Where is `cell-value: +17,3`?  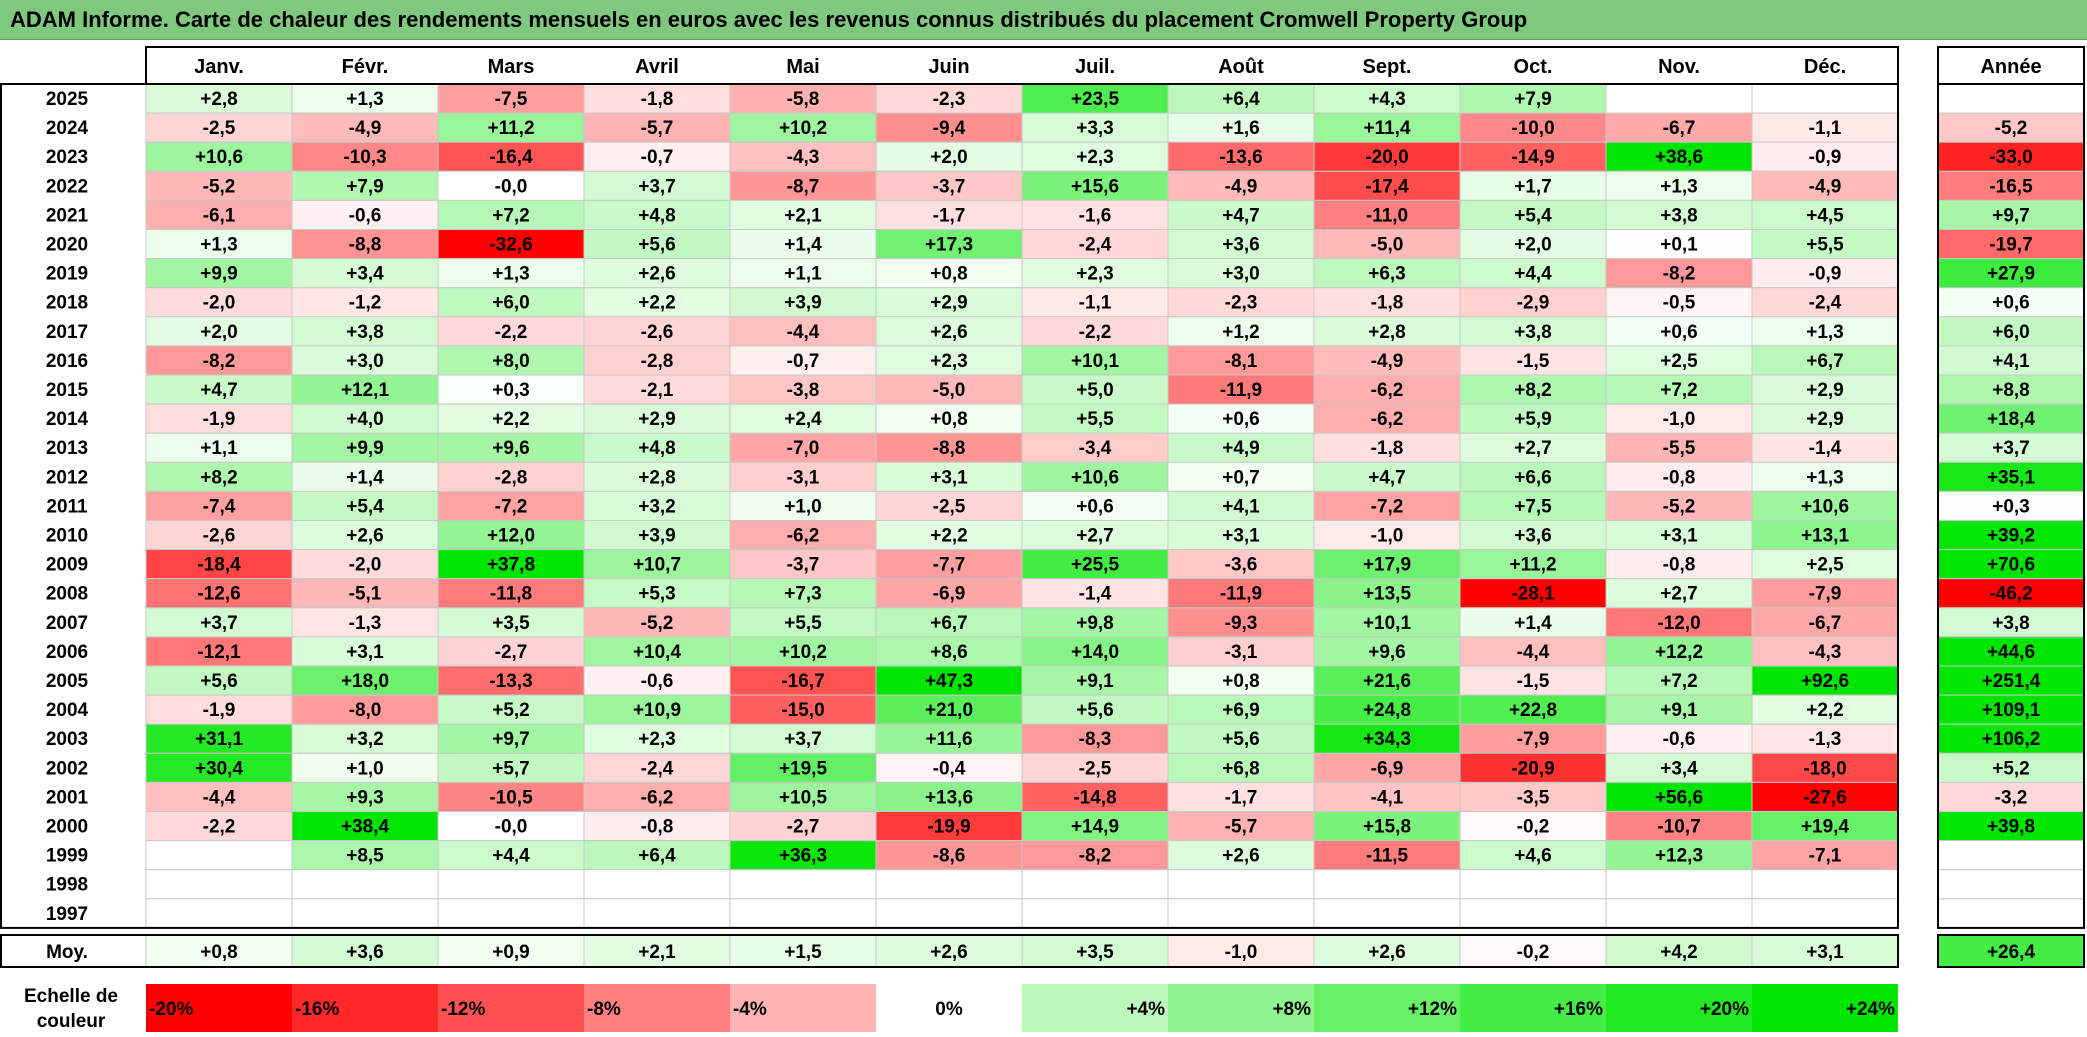 cell-value: +17,3 is located at coordinates (949, 245).